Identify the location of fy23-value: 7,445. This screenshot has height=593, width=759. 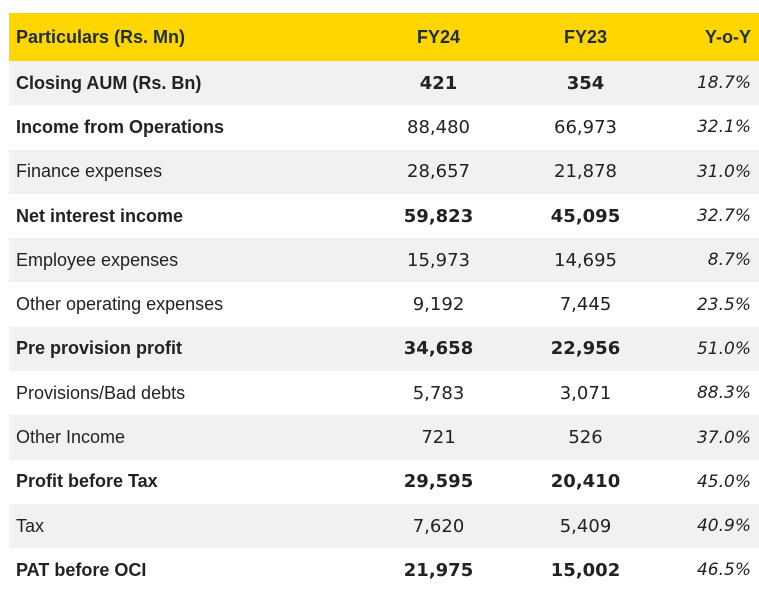
(585, 305).